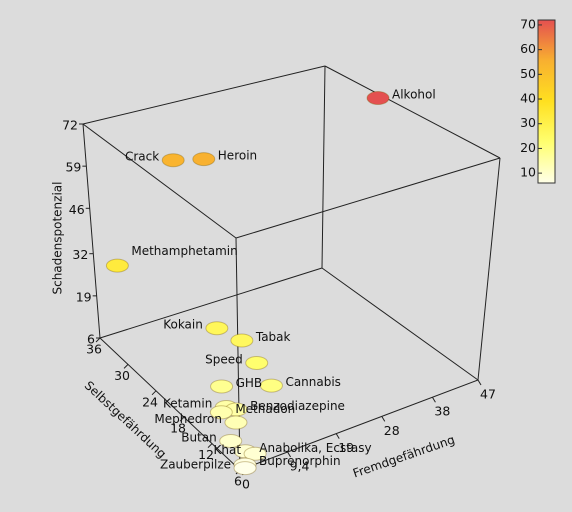 The image size is (572, 512). Describe the element at coordinates (58, 237) in the screenshot. I see `z-axis-label: Schadenspotenzial` at that location.